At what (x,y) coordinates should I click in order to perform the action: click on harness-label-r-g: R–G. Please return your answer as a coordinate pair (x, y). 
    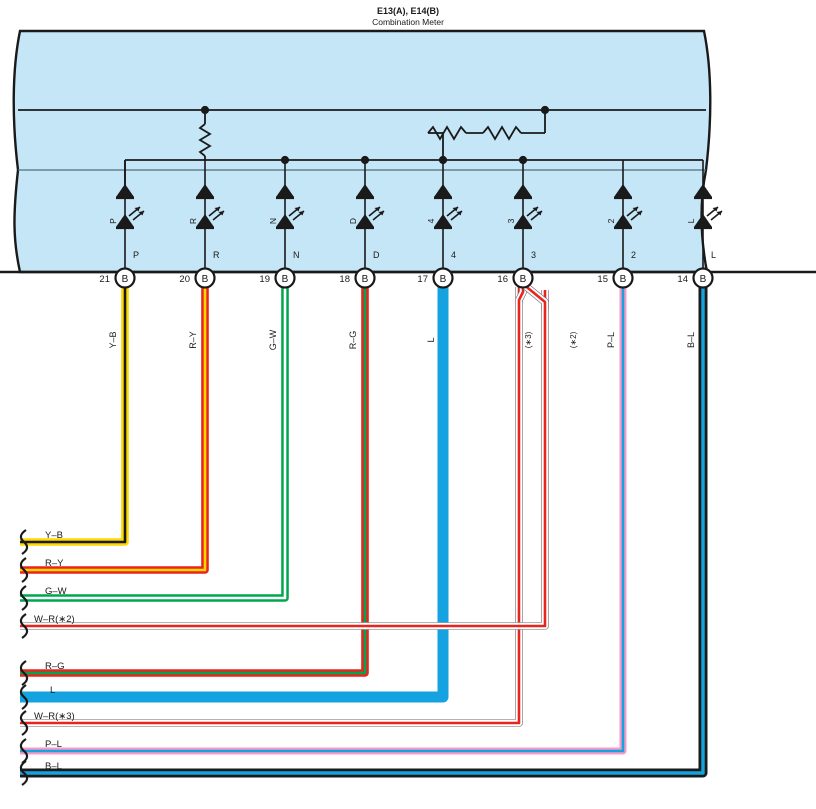
    Looking at the image, I should click on (55, 666).